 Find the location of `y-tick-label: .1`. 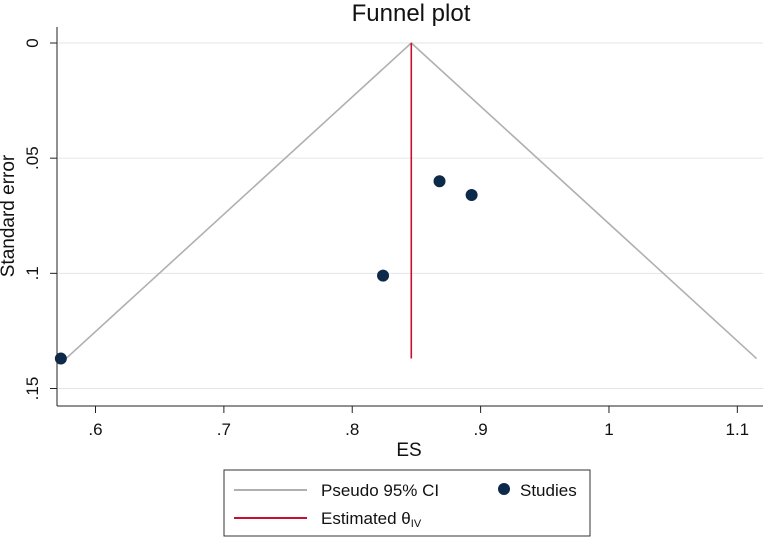

y-tick-label: .1 is located at coordinates (32, 273).